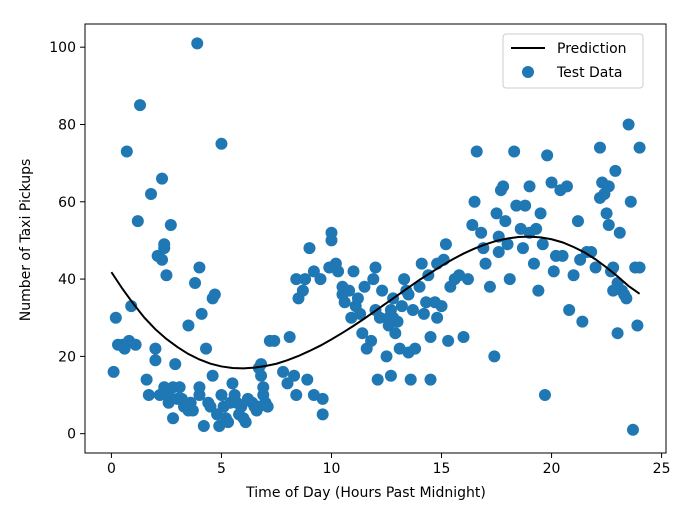  I want to click on y-axis-title: Number of Taxi Pickups, so click(26, 240).